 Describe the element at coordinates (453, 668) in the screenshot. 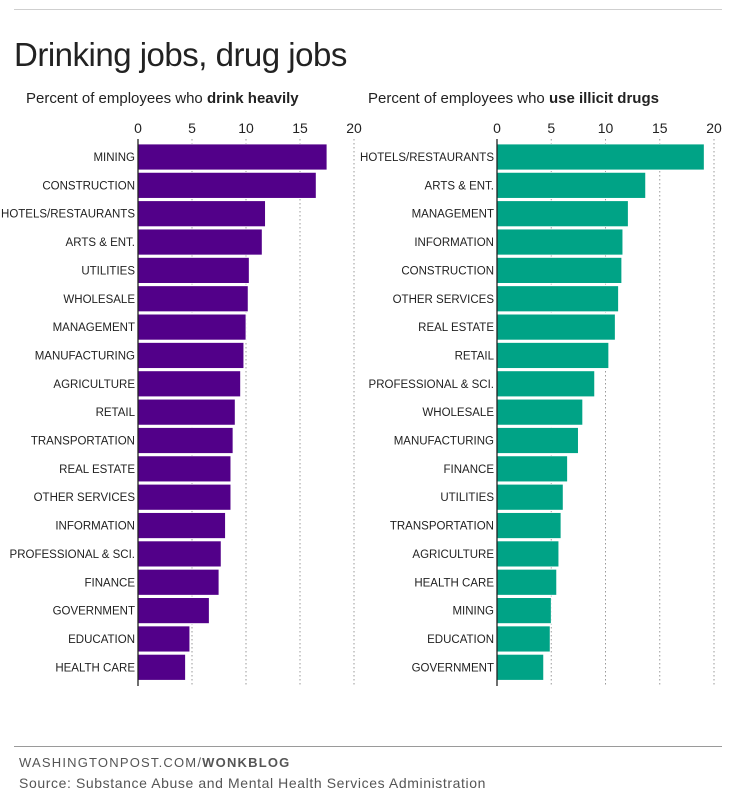

I see `right-category-label: GOVERNMENT` at that location.